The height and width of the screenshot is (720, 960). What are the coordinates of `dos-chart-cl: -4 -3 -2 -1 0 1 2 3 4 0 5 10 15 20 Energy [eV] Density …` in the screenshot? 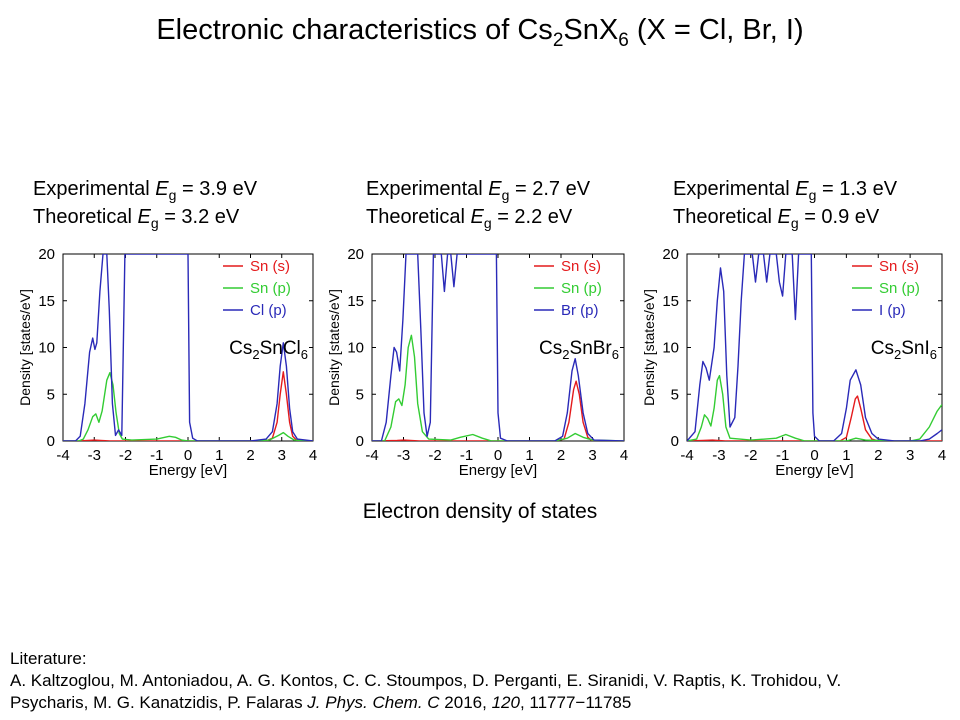 It's located at (167, 362).